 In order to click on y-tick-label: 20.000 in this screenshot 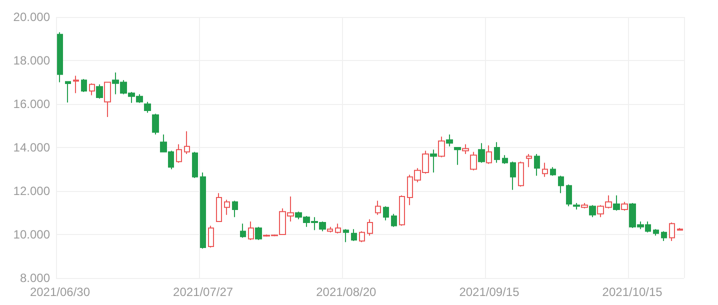, I will do `click(31, 17)`.